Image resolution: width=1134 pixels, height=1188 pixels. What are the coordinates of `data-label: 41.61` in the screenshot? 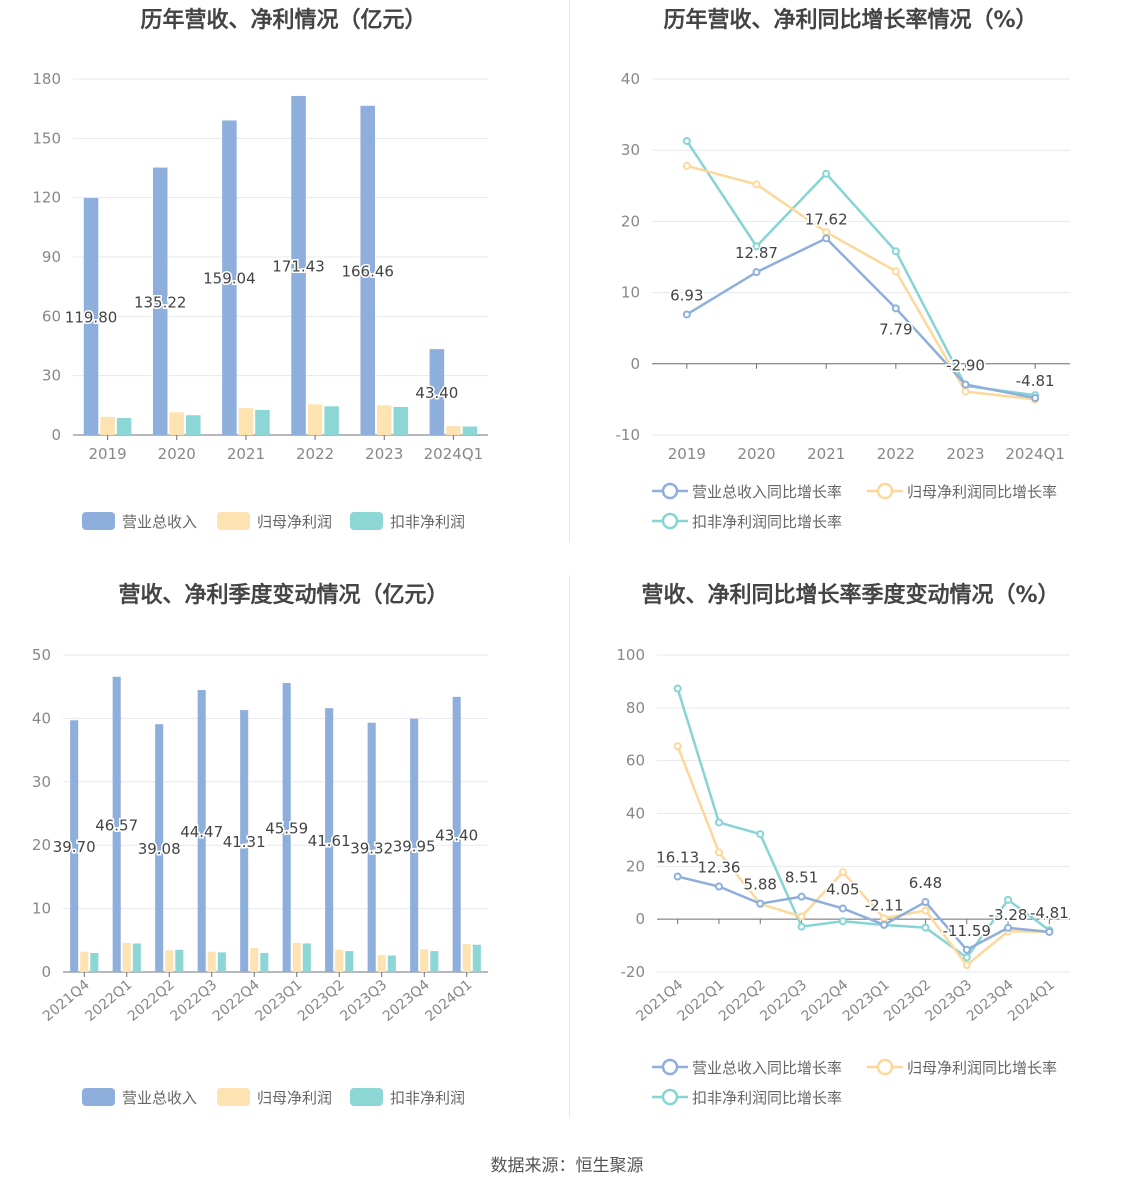 It's located at (329, 841).